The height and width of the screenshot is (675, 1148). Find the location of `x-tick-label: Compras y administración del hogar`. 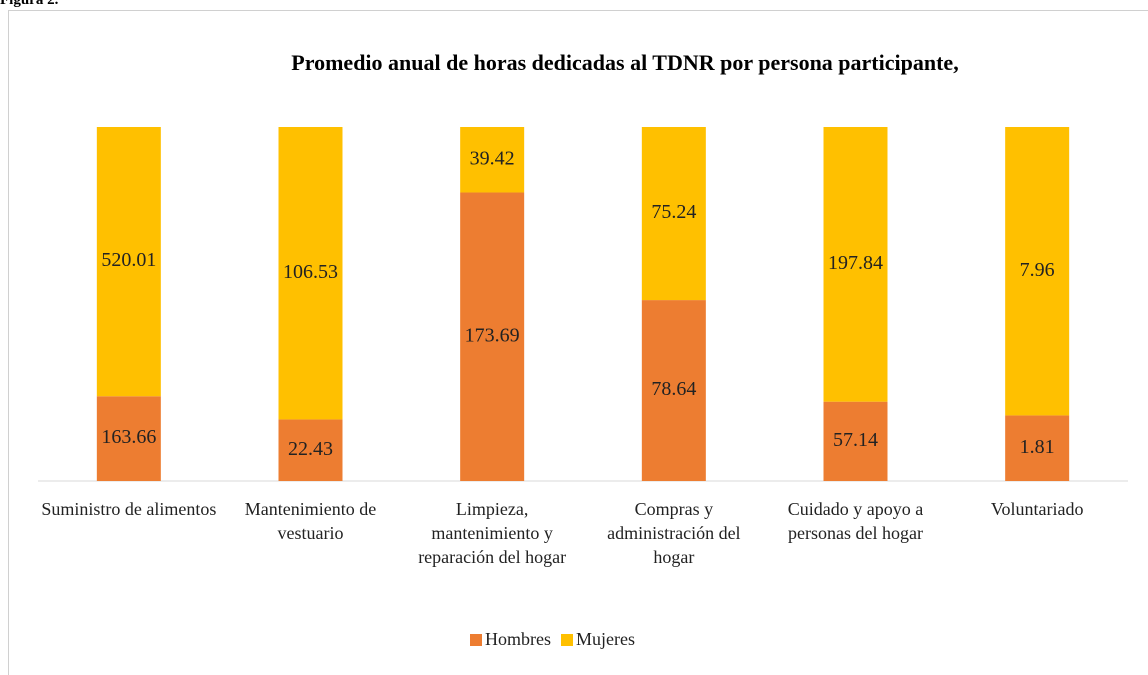

x-tick-label: Compras y administración del hogar is located at coordinates (674, 533).